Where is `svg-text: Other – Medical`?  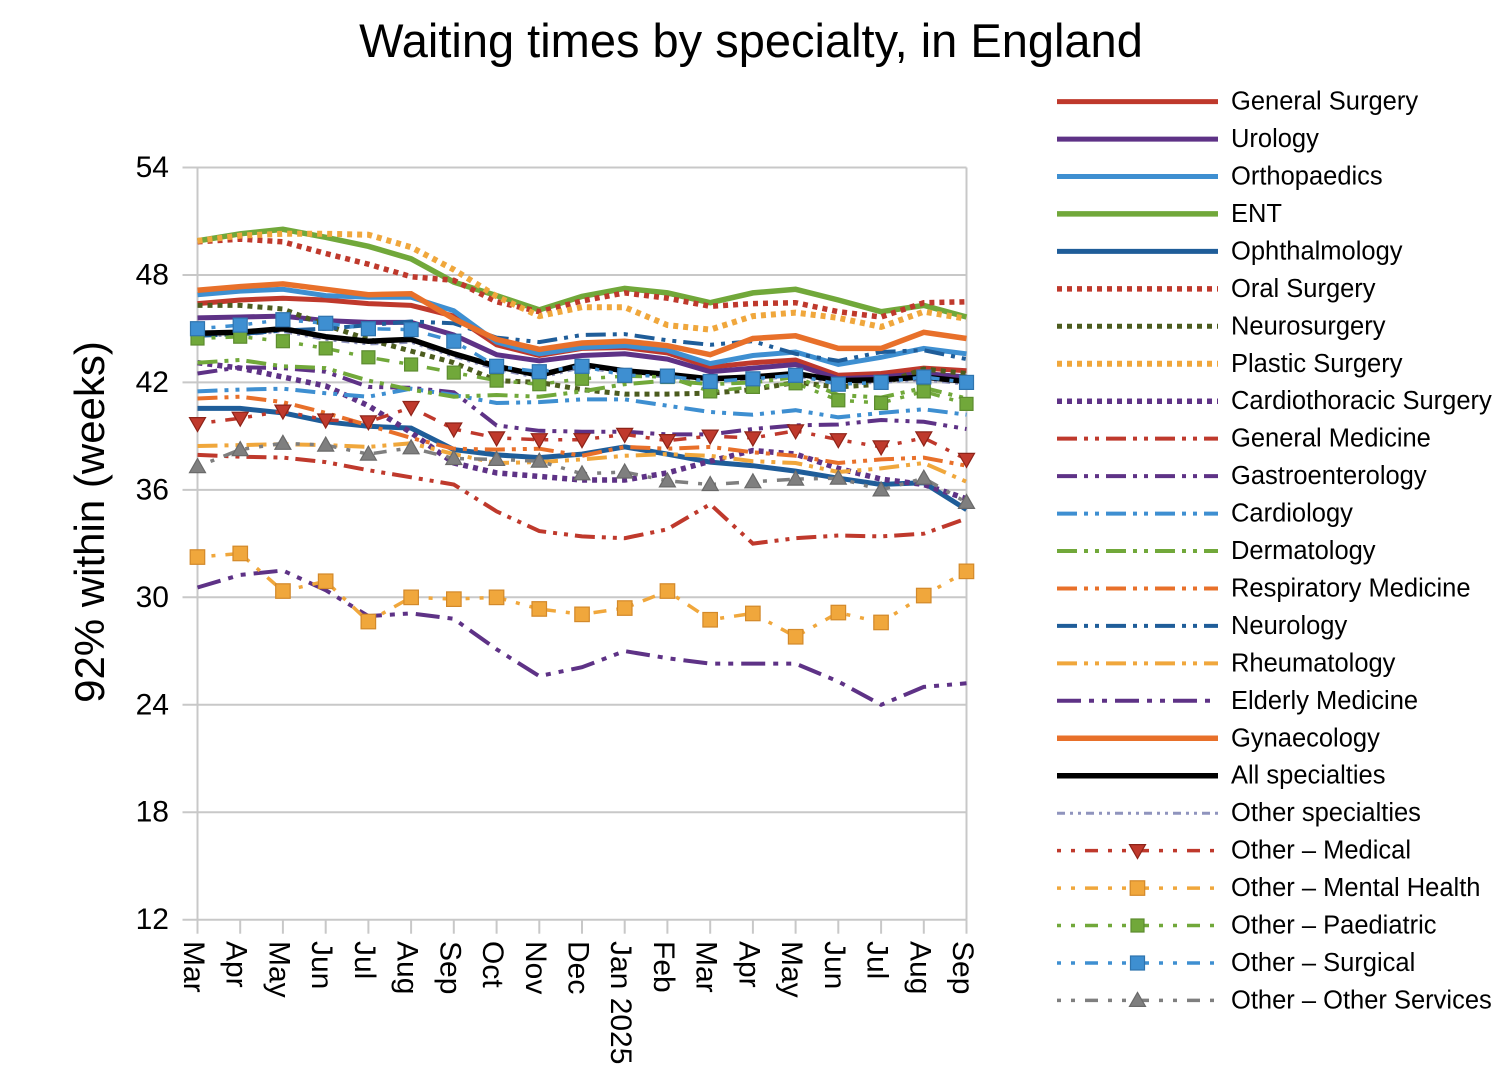 svg-text: Other – Medical is located at coordinates (1321, 851).